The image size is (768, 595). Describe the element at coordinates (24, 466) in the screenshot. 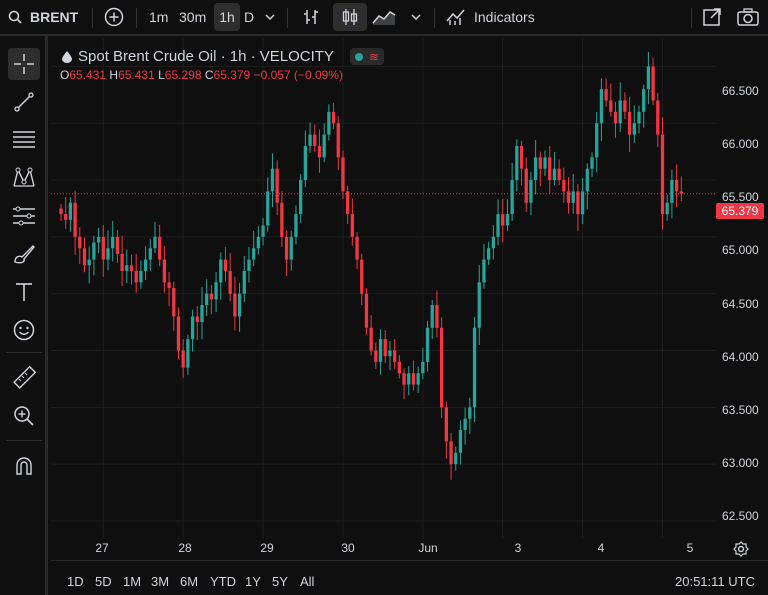

I see `magnet-tool` at that location.